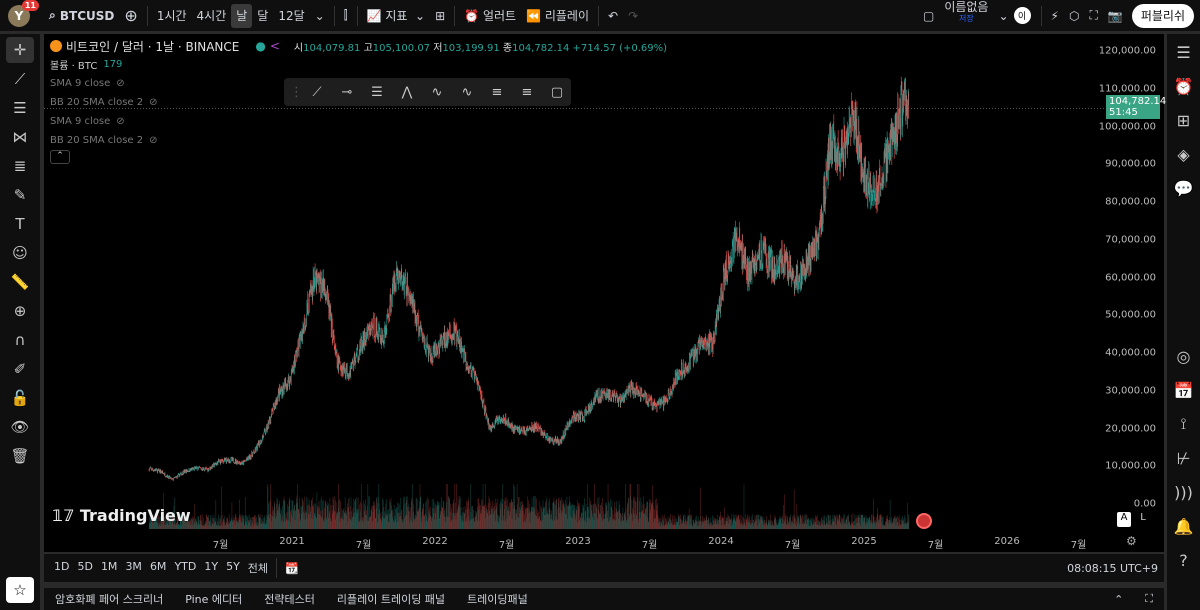 The height and width of the screenshot is (610, 1200). What do you see at coordinates (633, 15) in the screenshot?
I see `redo-icon: ↷` at bounding box center [633, 15].